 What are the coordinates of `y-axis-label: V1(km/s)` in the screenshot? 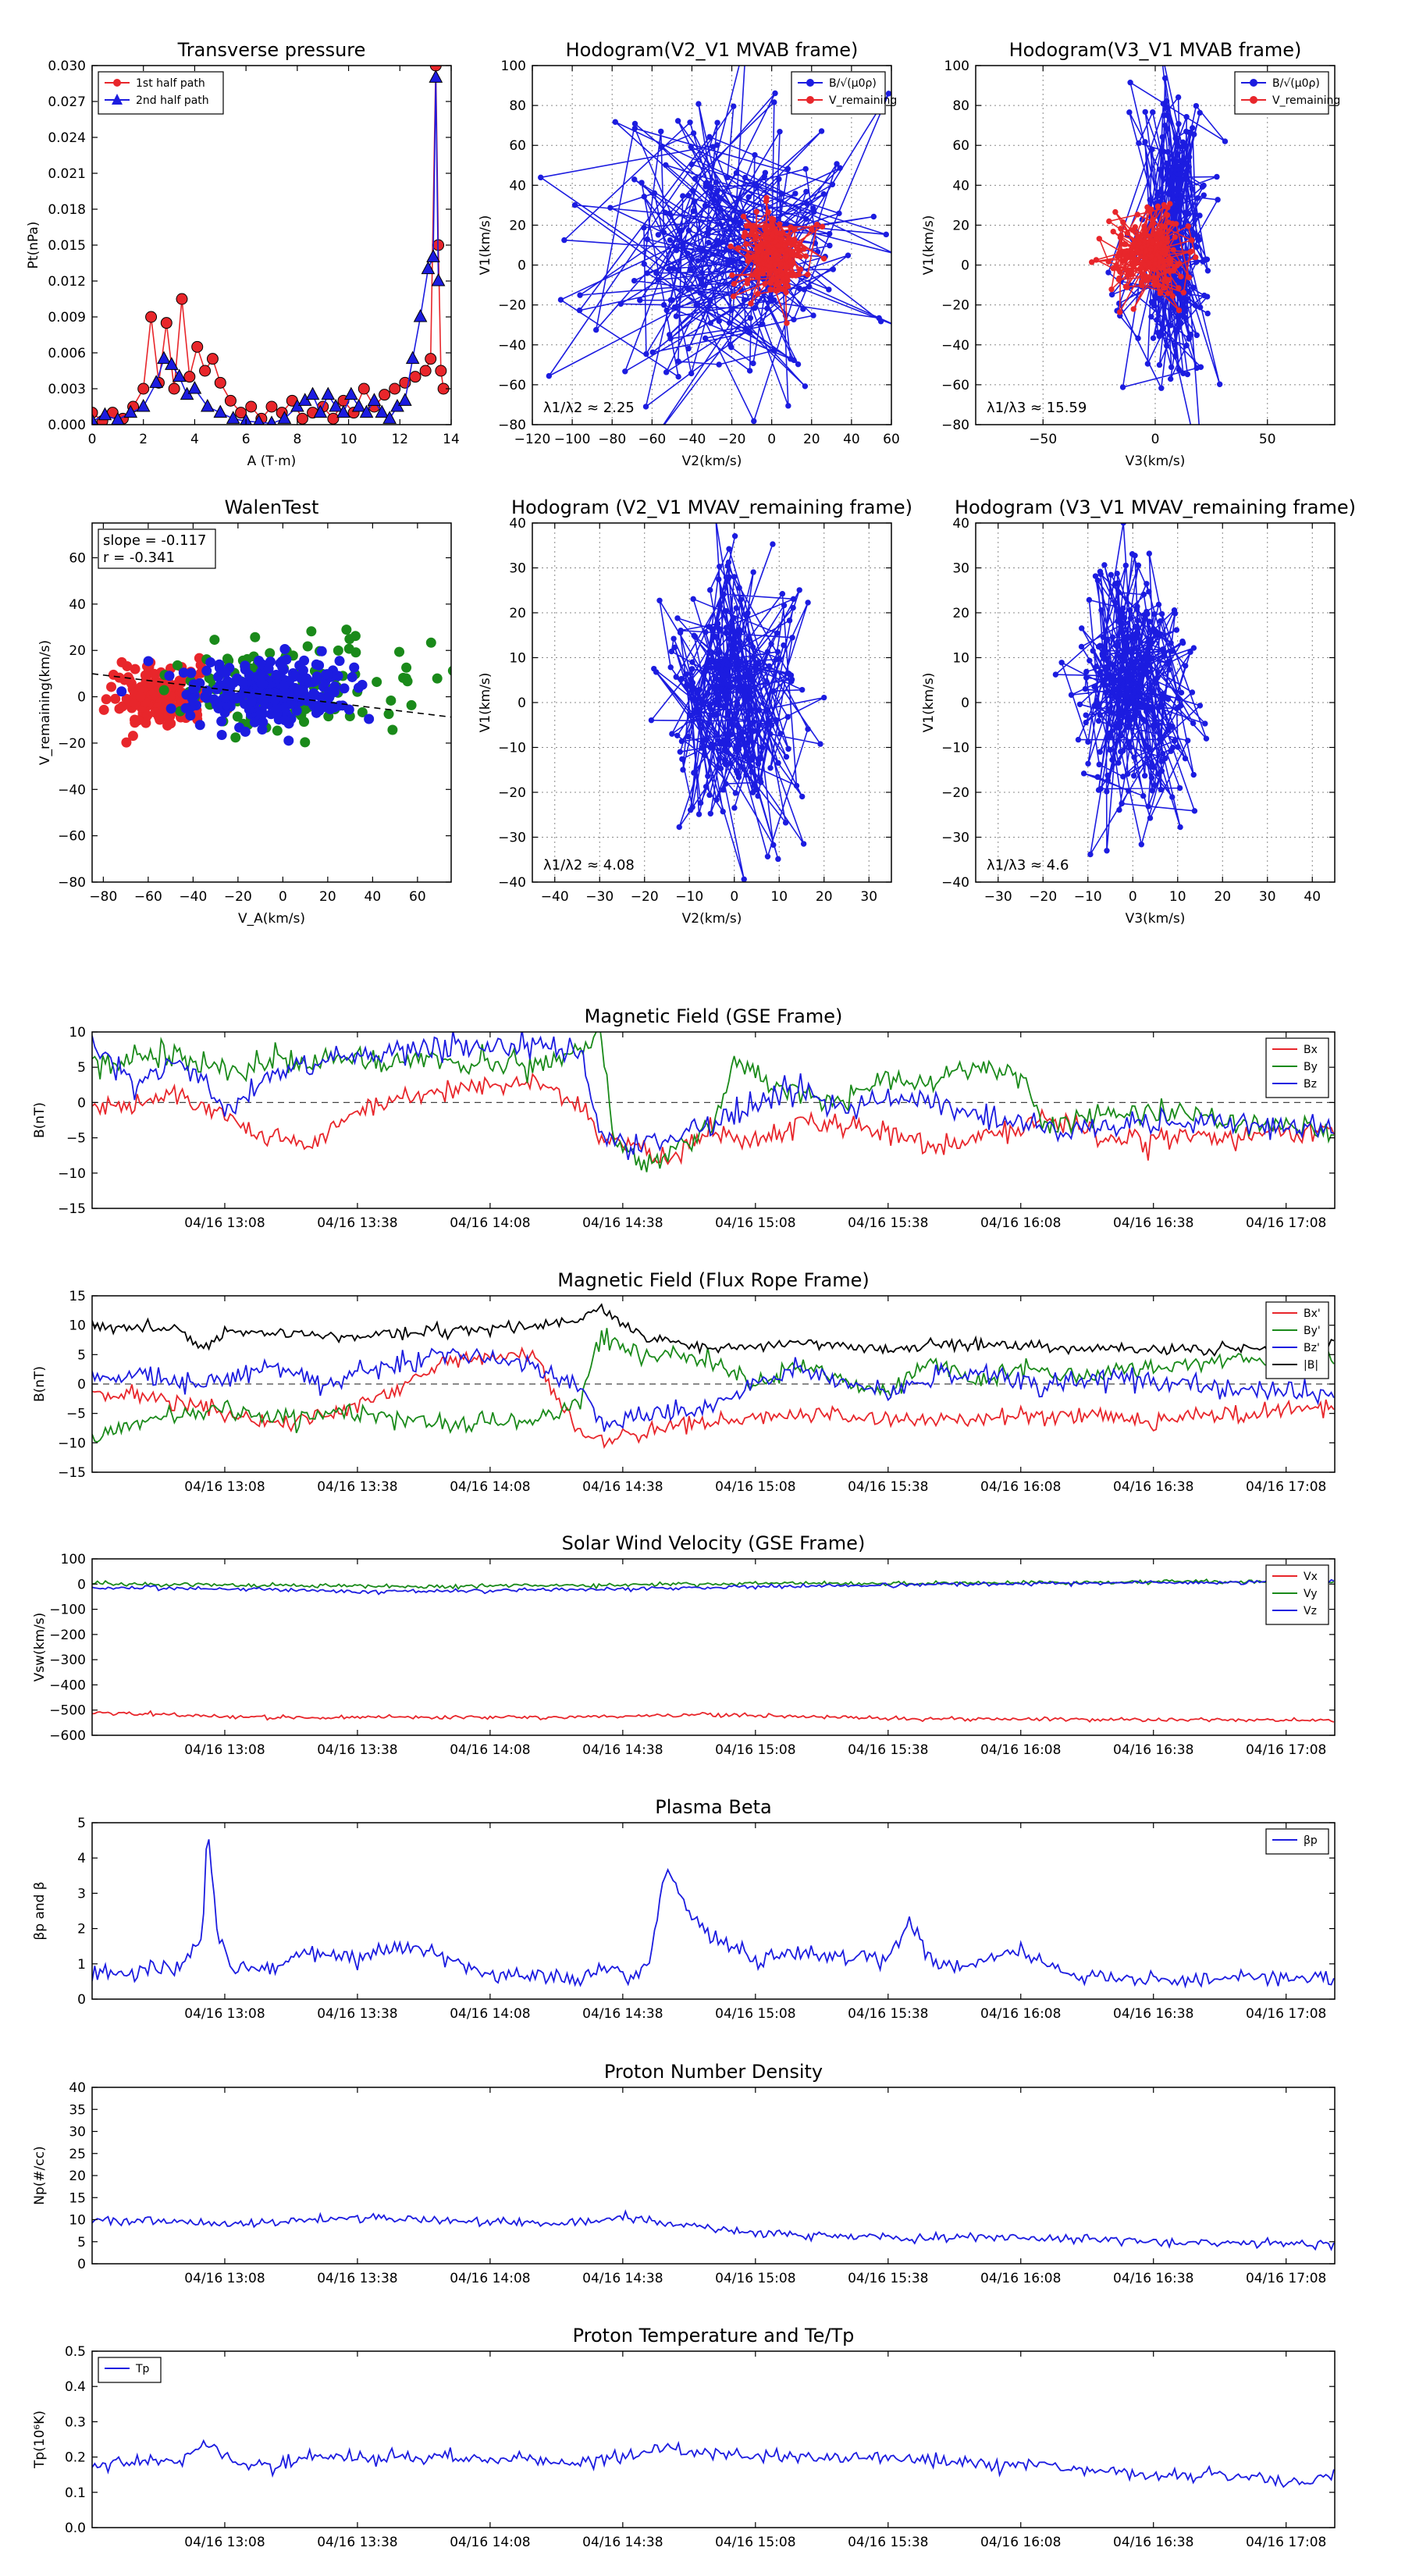 It's located at (929, 703).